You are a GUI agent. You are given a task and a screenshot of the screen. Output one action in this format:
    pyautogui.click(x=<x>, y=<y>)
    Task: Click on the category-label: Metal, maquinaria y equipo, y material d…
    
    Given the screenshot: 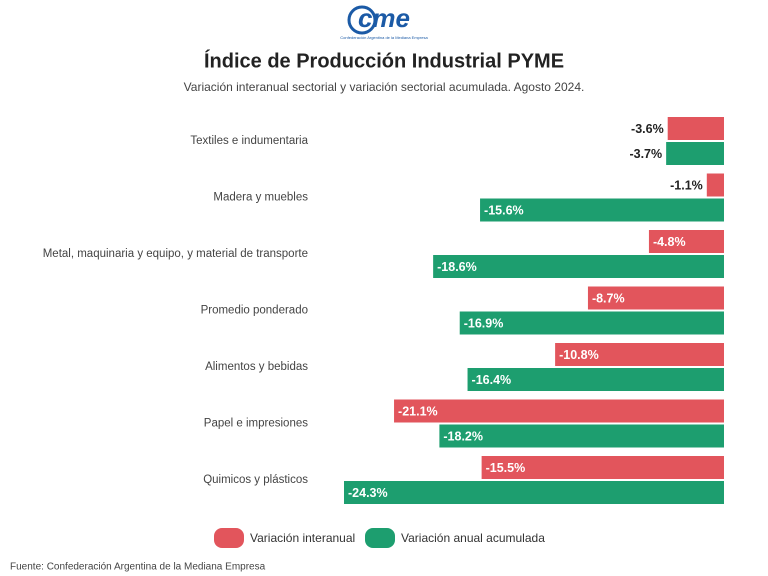 What is the action you would take?
    pyautogui.click(x=175, y=254)
    